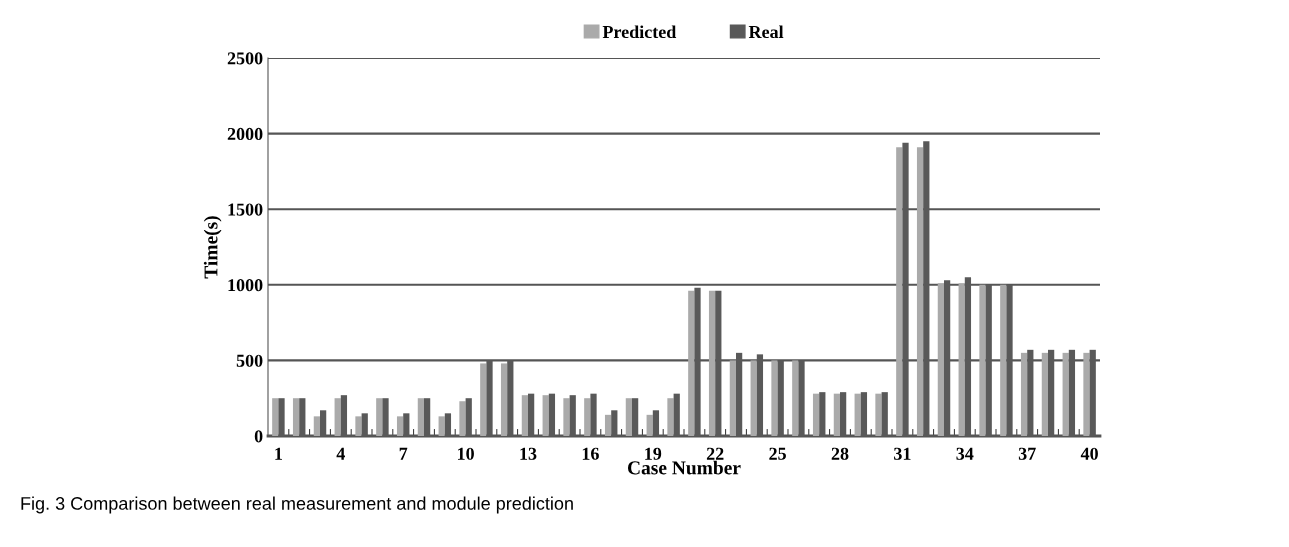 The image size is (1289, 547). I want to click on x-tick-label: 4, so click(340, 453).